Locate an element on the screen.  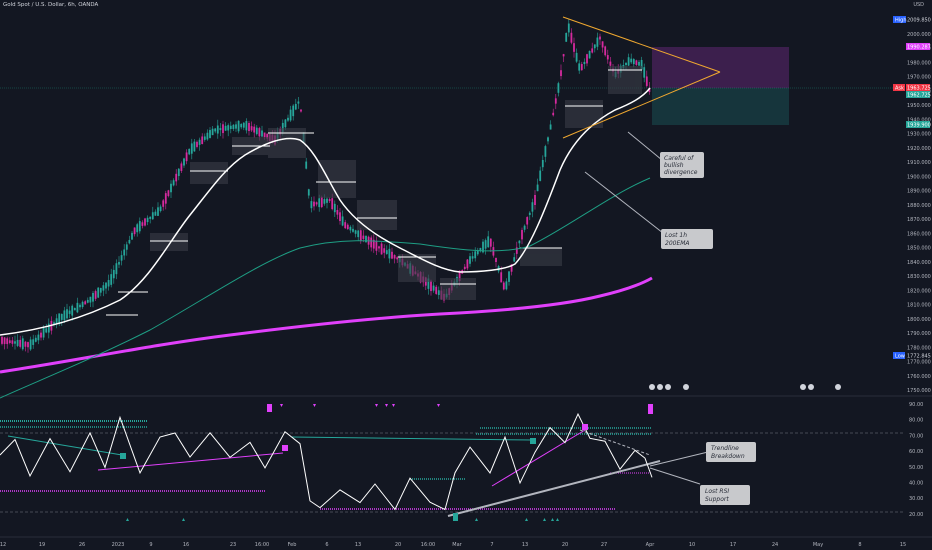
time-tick: Mar is located at coordinates (457, 545).